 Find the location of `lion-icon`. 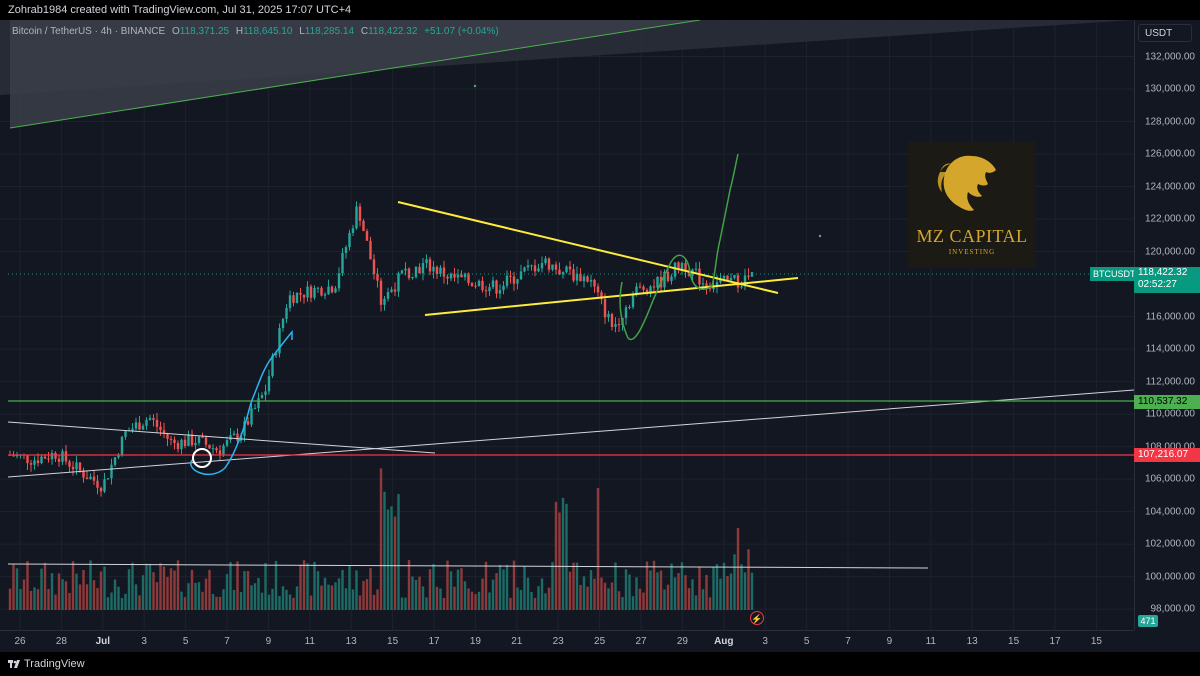

lion-icon is located at coordinates (966, 183).